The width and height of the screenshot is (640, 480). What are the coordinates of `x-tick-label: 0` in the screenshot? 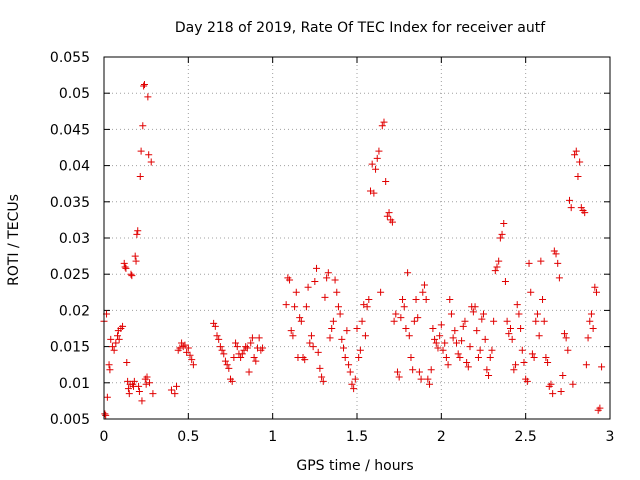 It's located at (104, 437).